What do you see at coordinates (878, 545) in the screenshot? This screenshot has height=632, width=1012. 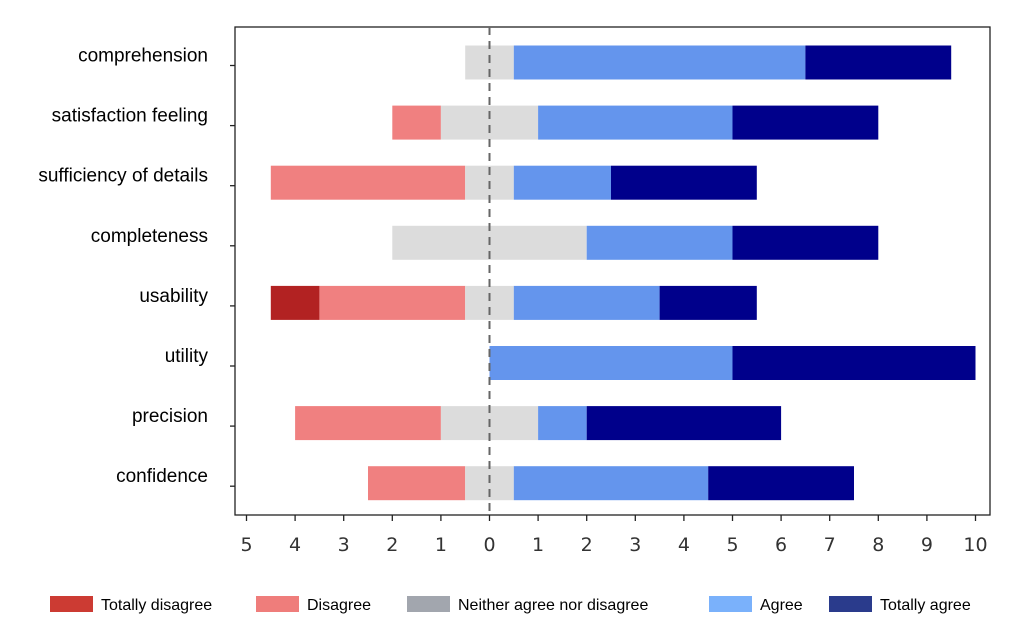 I see `x-tick-label: 8` at bounding box center [878, 545].